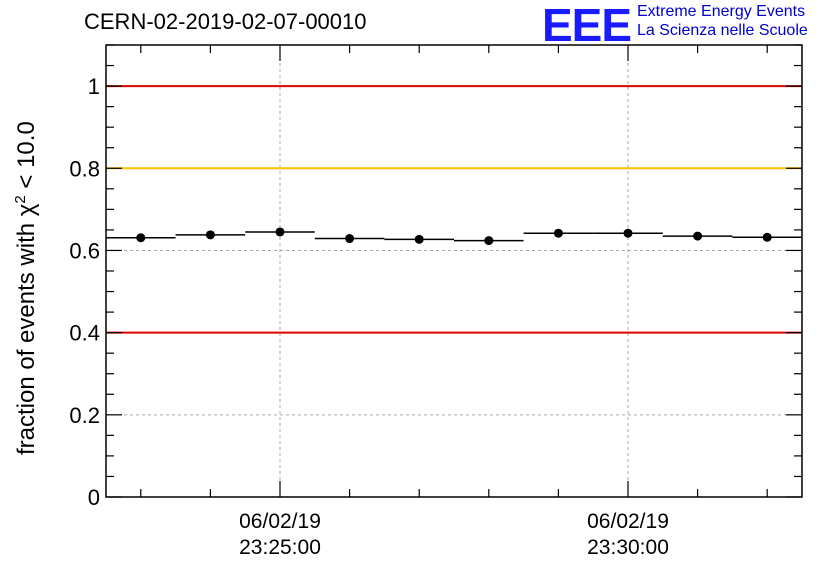 The height and width of the screenshot is (572, 836). Describe the element at coordinates (280, 535) in the screenshot. I see `x-tick-label-0: 06/02/19 23:25:00` at that location.